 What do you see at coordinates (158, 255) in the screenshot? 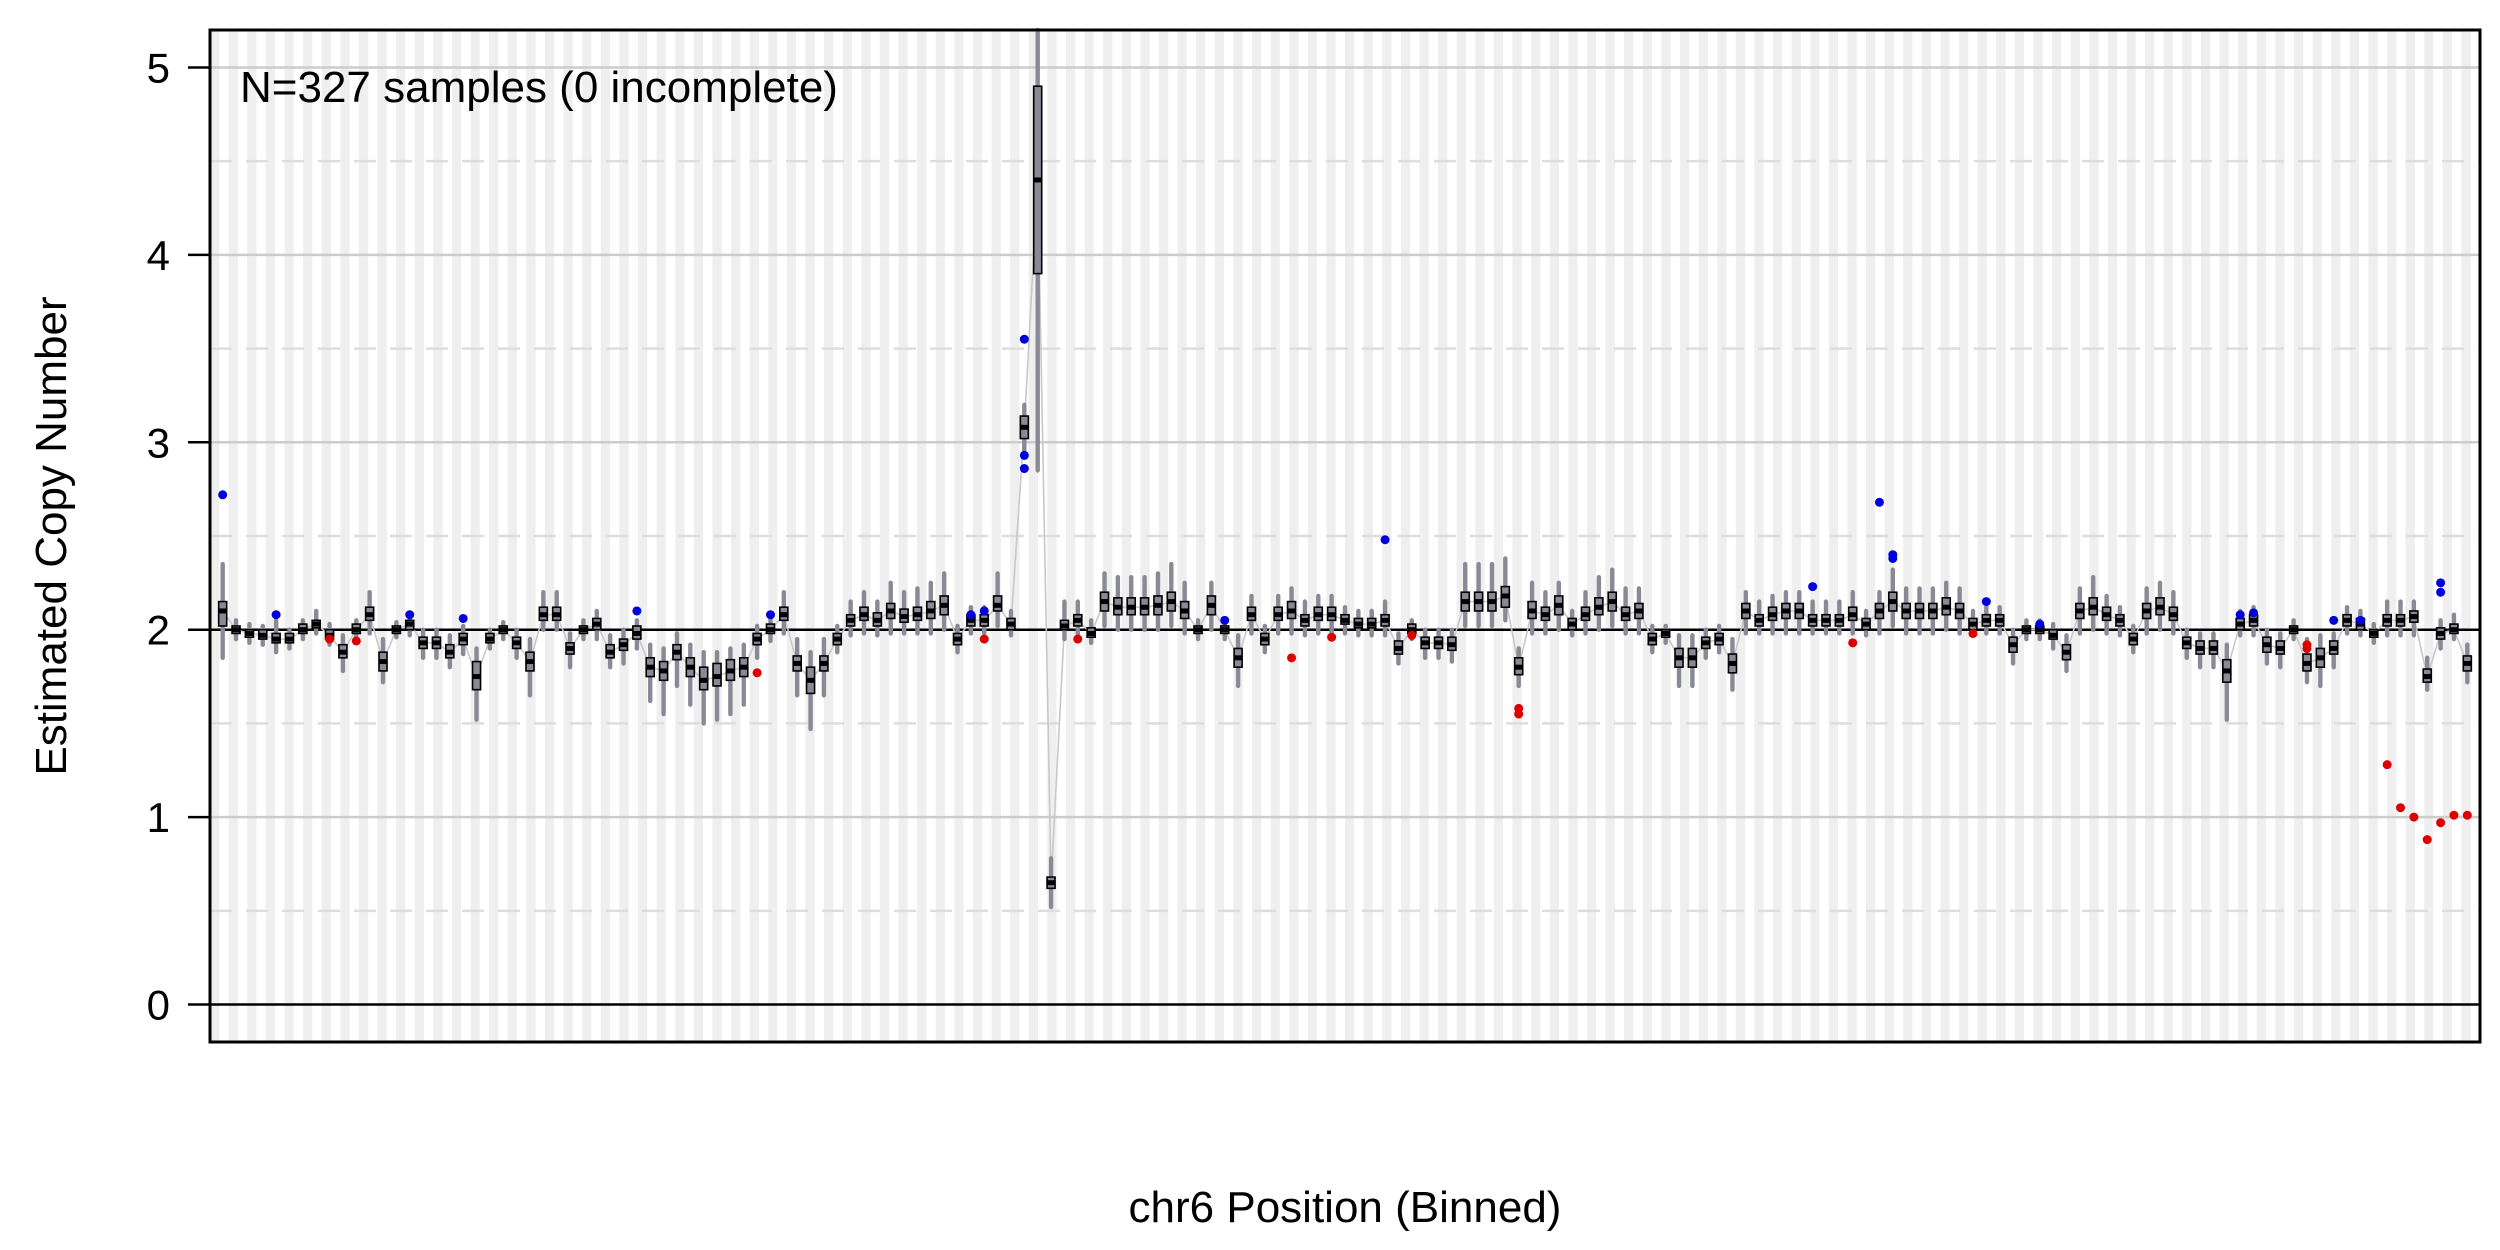
I see `y-tick-label: 4` at bounding box center [158, 255].